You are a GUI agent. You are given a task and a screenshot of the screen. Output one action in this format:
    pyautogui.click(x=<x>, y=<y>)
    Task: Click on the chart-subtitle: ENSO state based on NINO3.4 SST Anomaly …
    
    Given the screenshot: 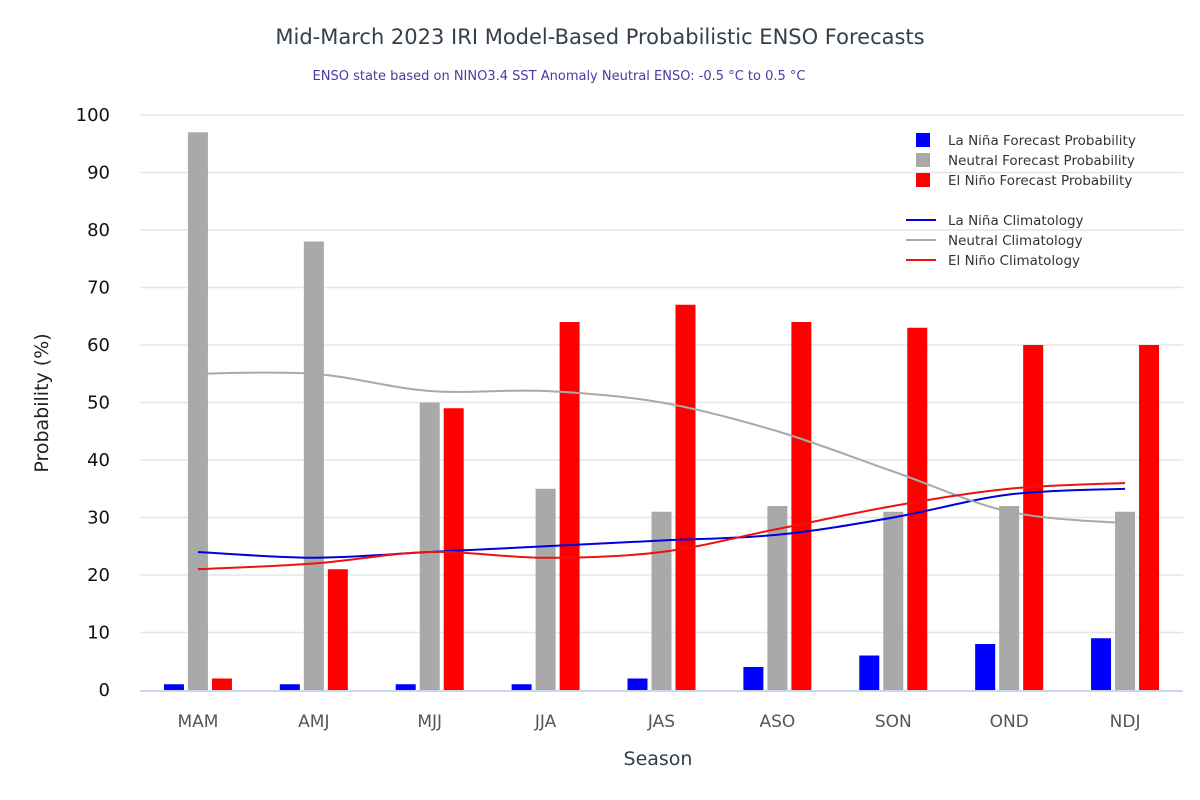 What is the action you would take?
    pyautogui.click(x=559, y=76)
    